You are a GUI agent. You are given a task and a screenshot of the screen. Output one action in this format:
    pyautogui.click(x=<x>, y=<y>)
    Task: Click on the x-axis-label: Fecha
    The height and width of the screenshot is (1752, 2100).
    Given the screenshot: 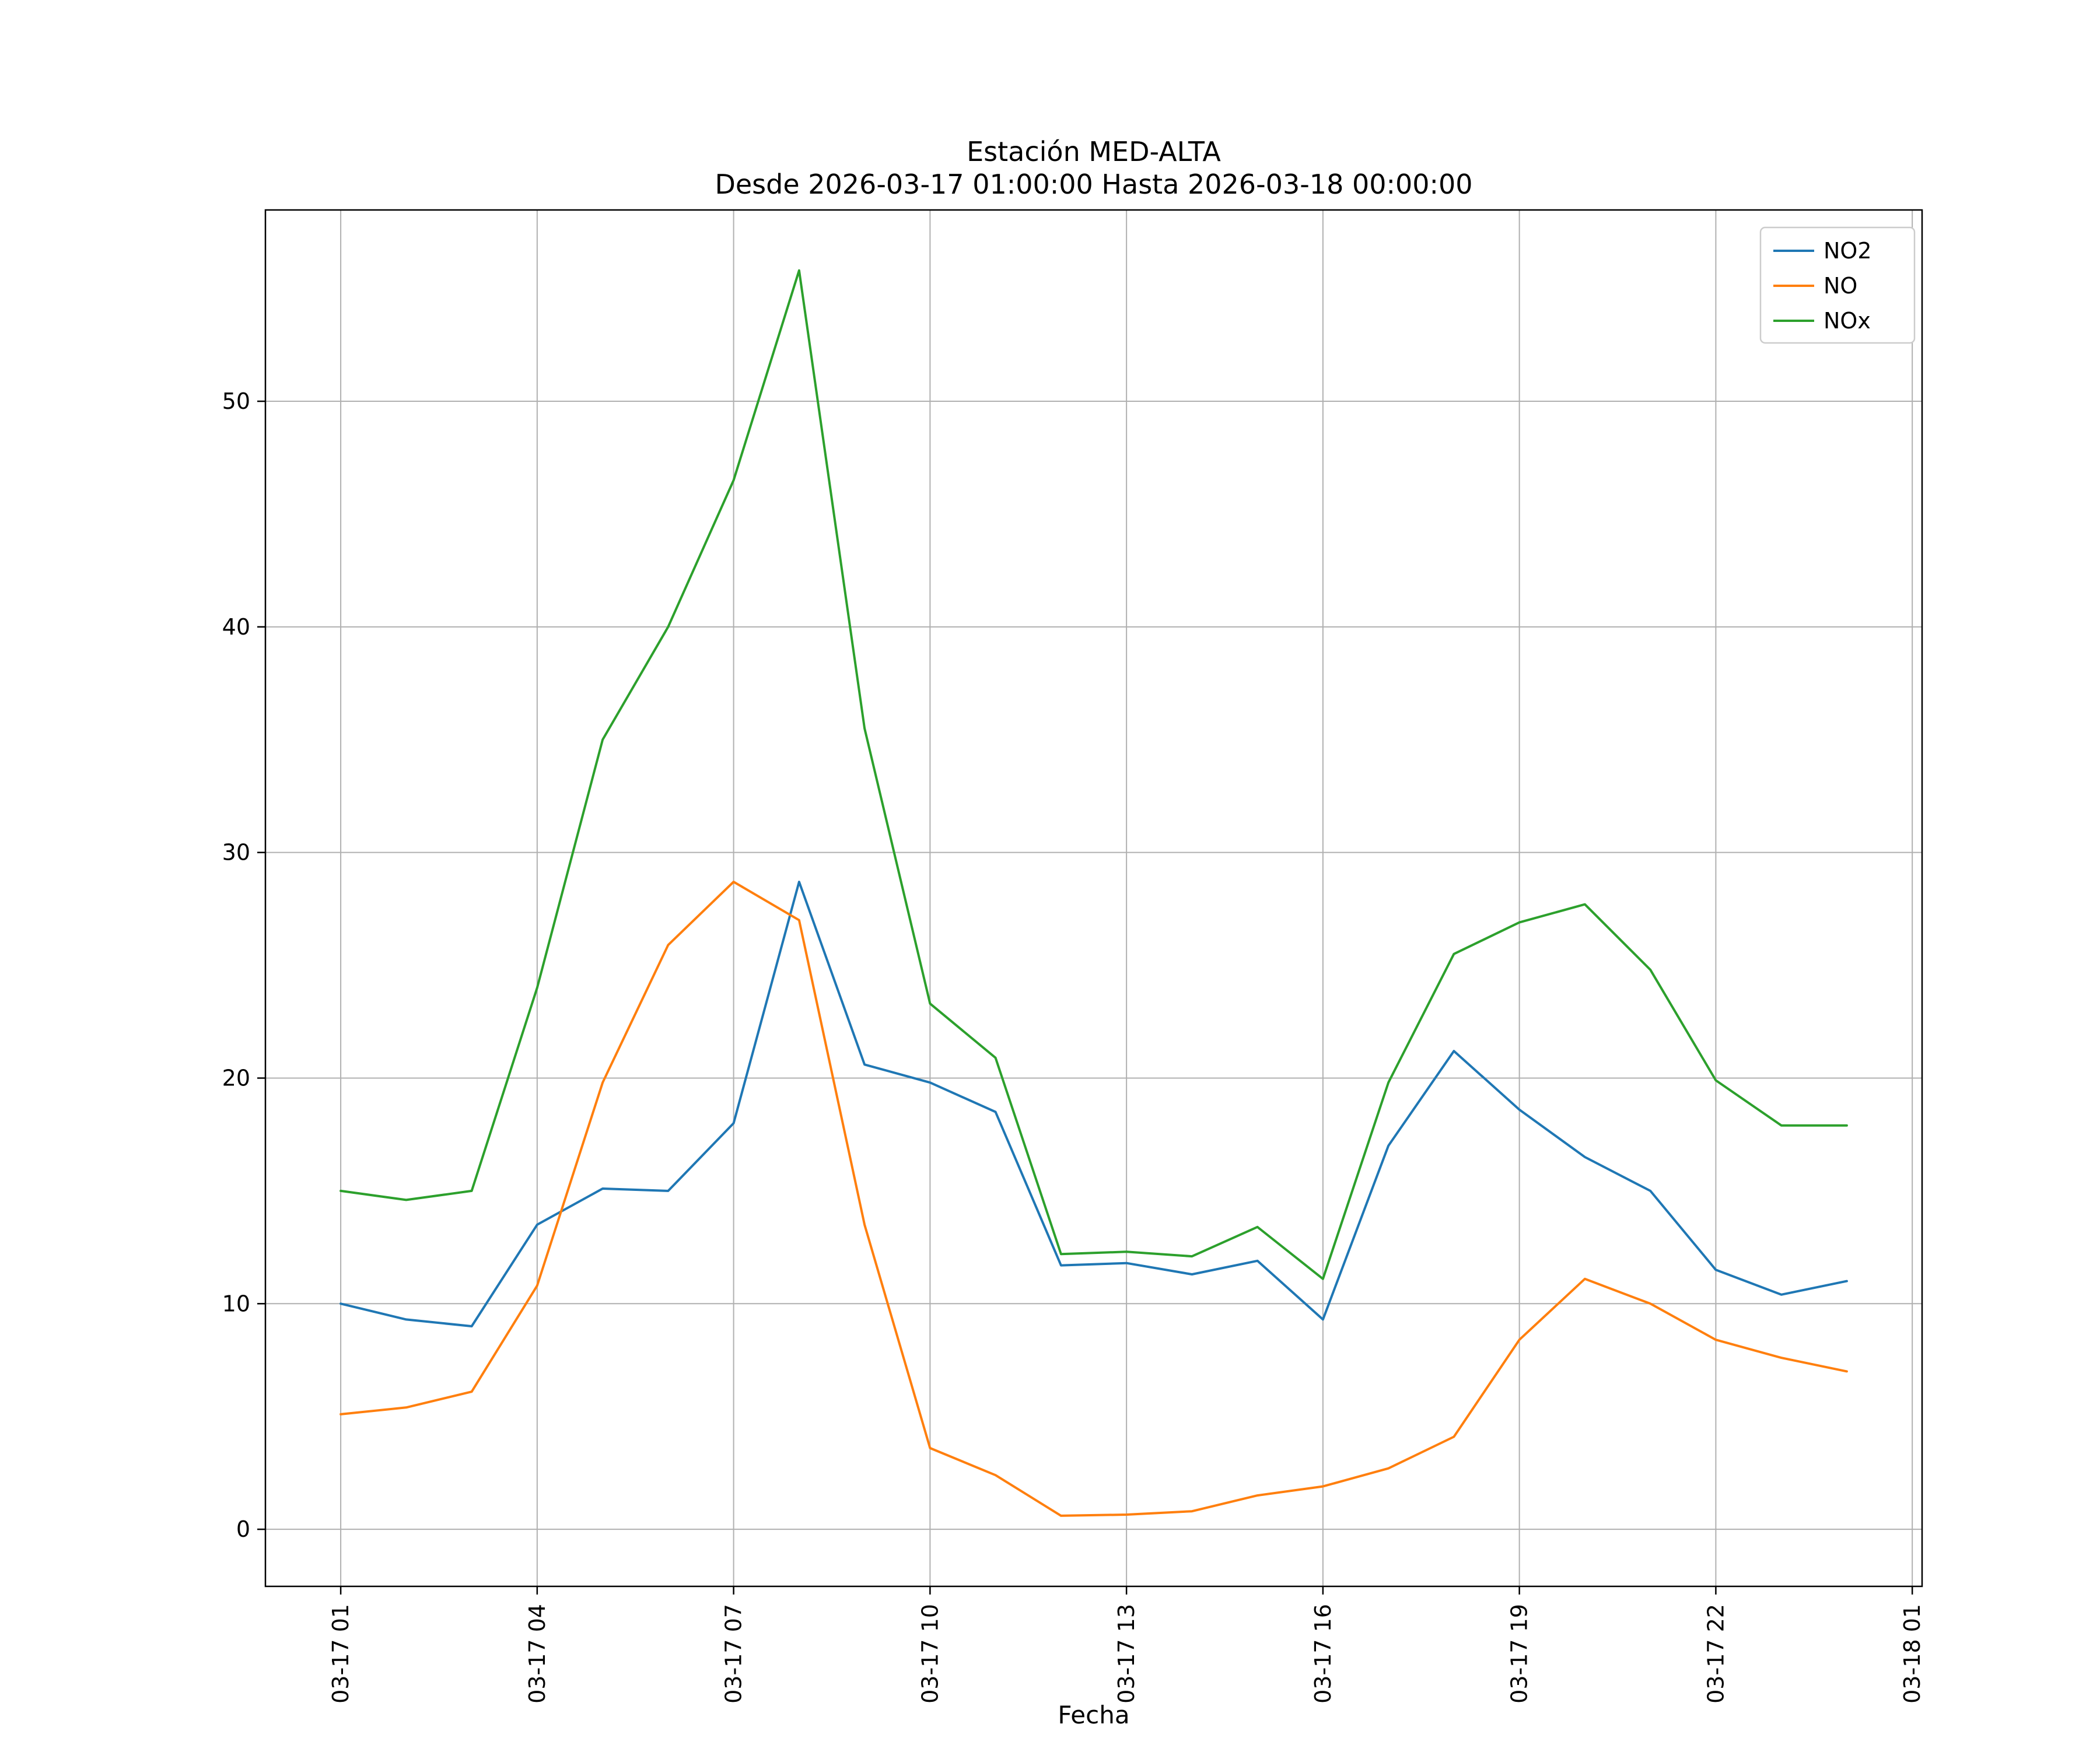 What is the action you would take?
    pyautogui.click(x=1093, y=1715)
    